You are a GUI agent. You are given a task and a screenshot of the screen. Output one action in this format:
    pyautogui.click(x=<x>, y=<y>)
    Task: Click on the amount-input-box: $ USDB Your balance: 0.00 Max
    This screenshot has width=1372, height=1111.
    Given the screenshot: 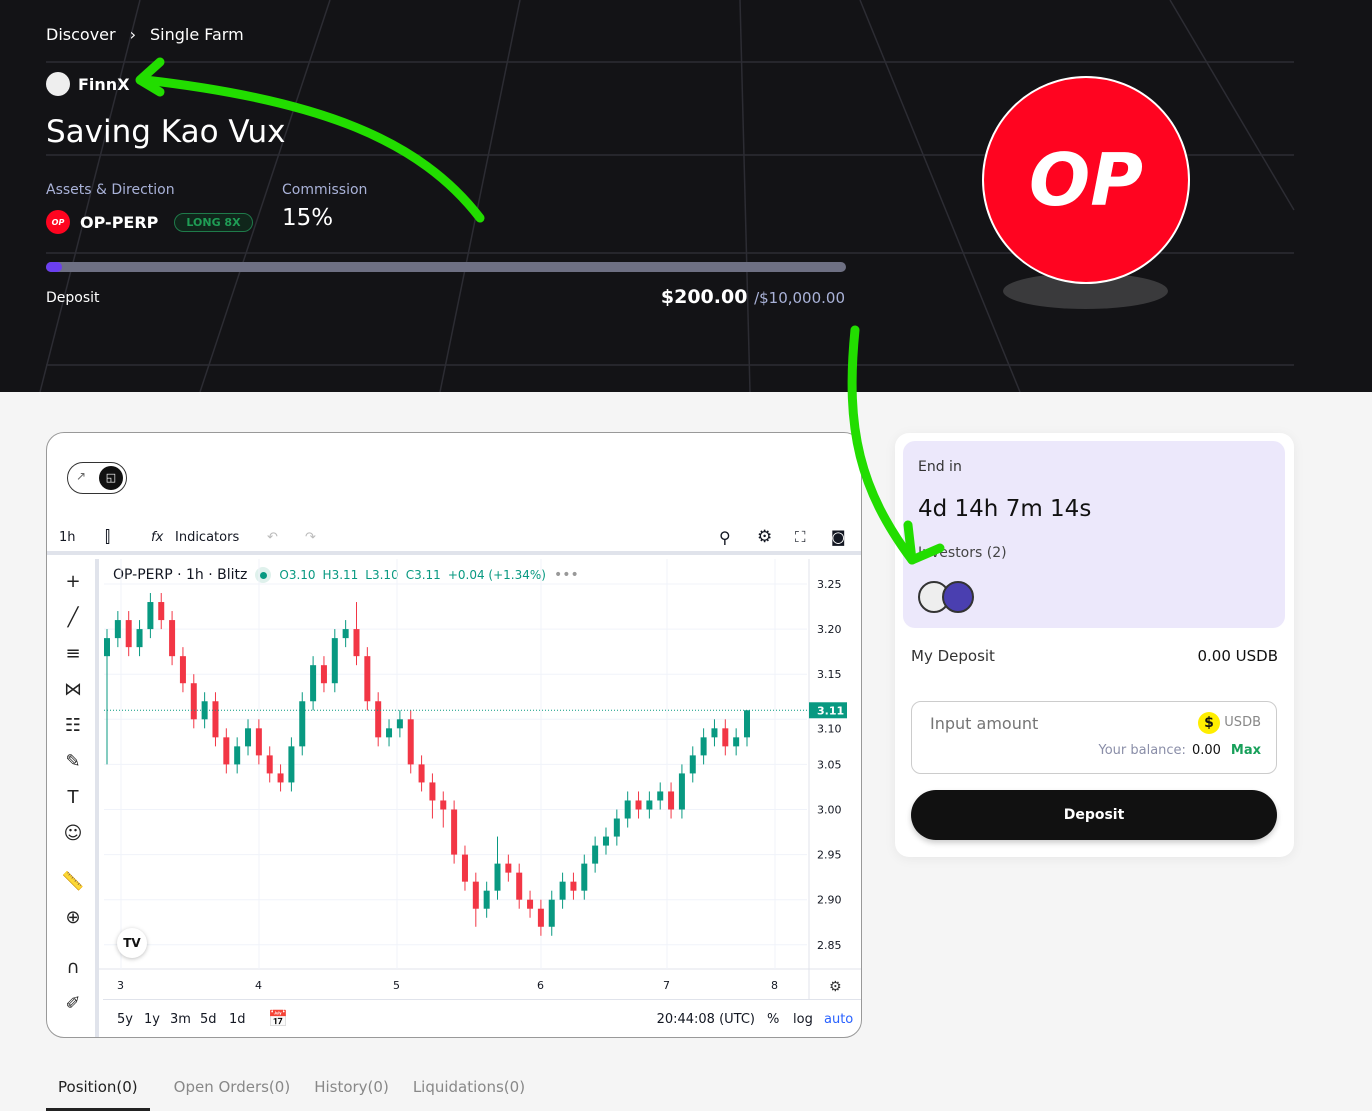 What is the action you would take?
    pyautogui.click(x=1094, y=737)
    